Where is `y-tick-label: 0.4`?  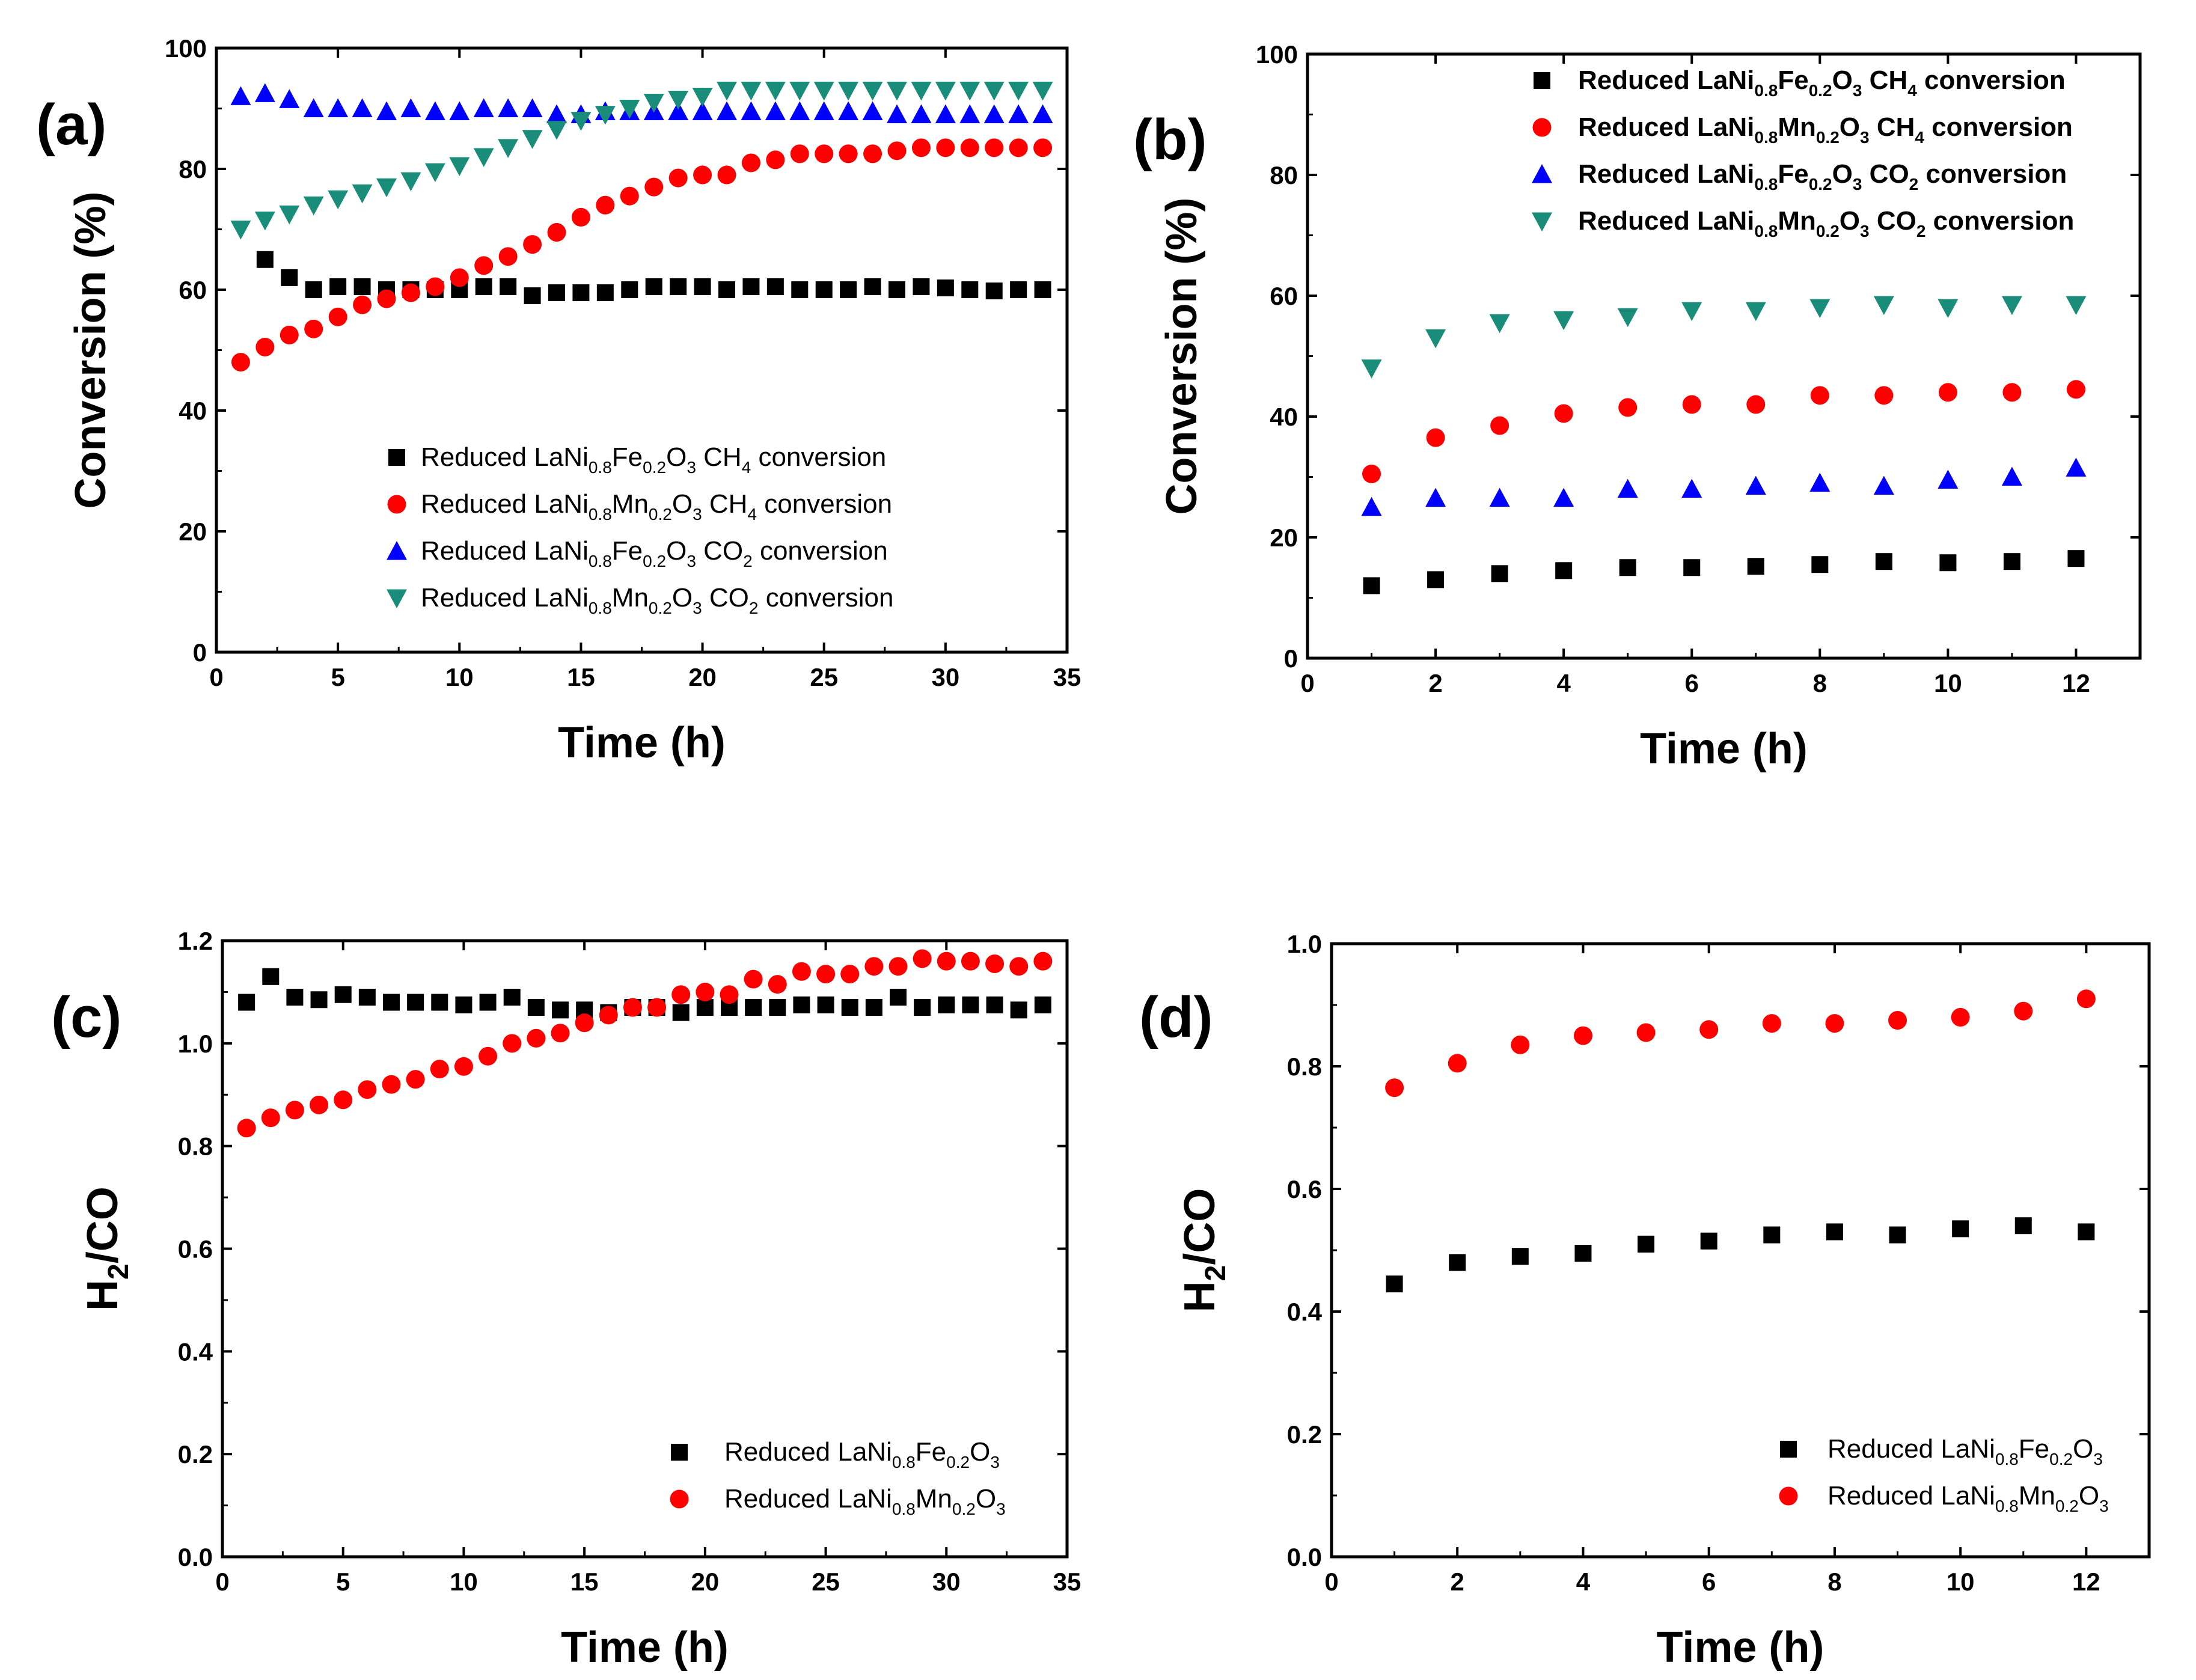 y-tick-label: 0.4 is located at coordinates (1305, 1312).